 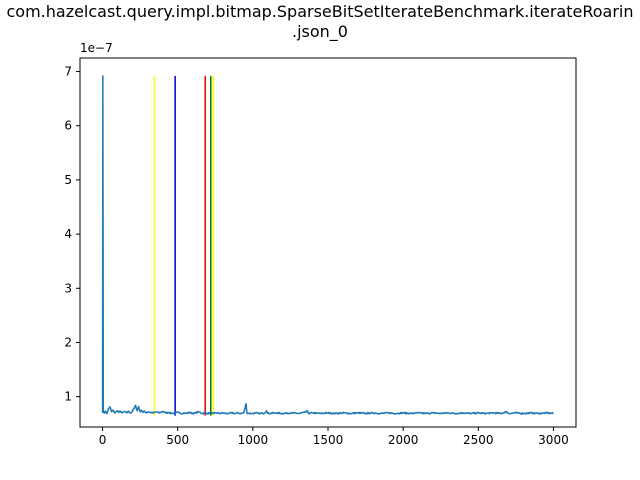 I want to click on chart-title-line-2: .json_0, so click(x=320, y=32).